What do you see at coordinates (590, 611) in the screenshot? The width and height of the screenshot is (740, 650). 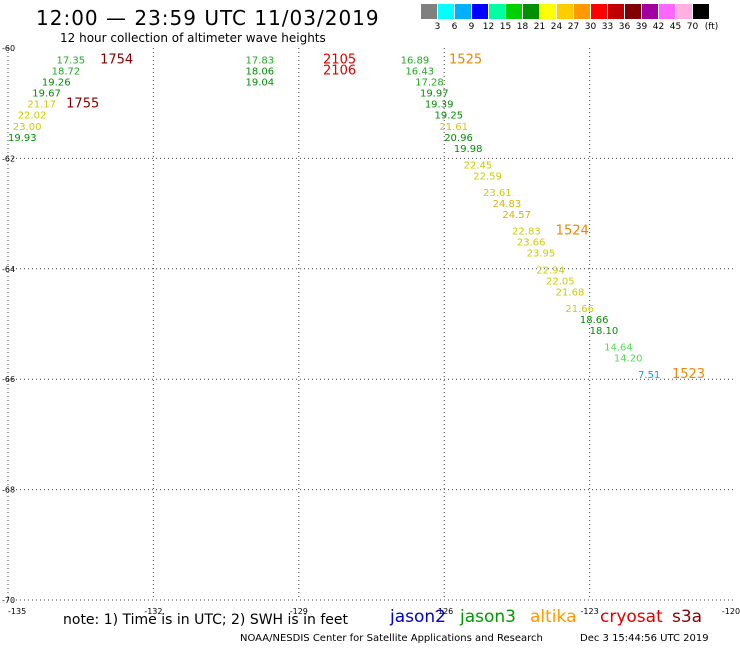 I see `x-tick-label: -123` at bounding box center [590, 611].